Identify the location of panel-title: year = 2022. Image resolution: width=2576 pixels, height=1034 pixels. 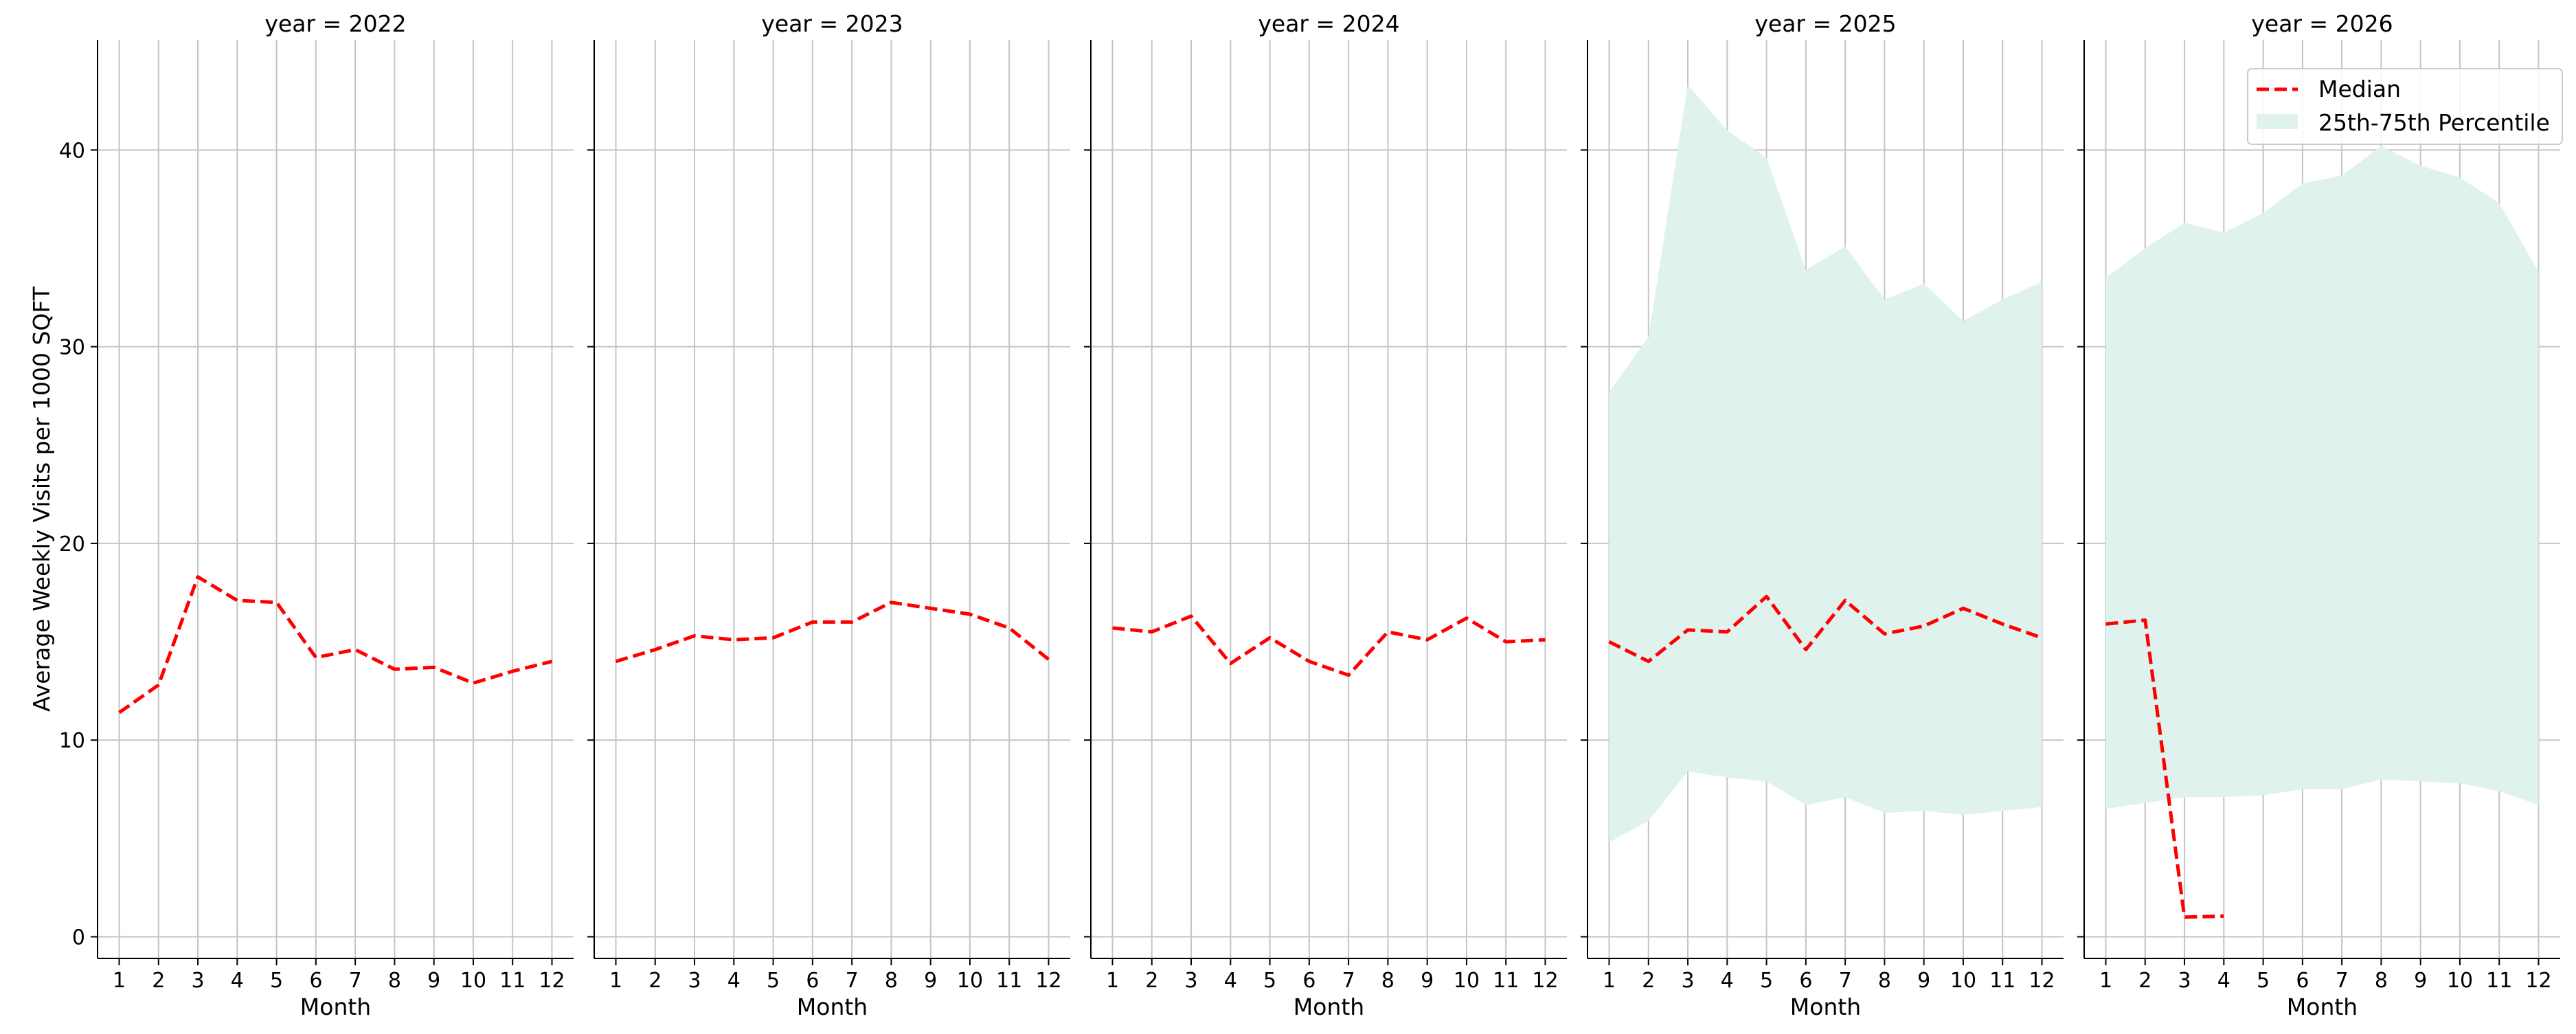
(335, 23).